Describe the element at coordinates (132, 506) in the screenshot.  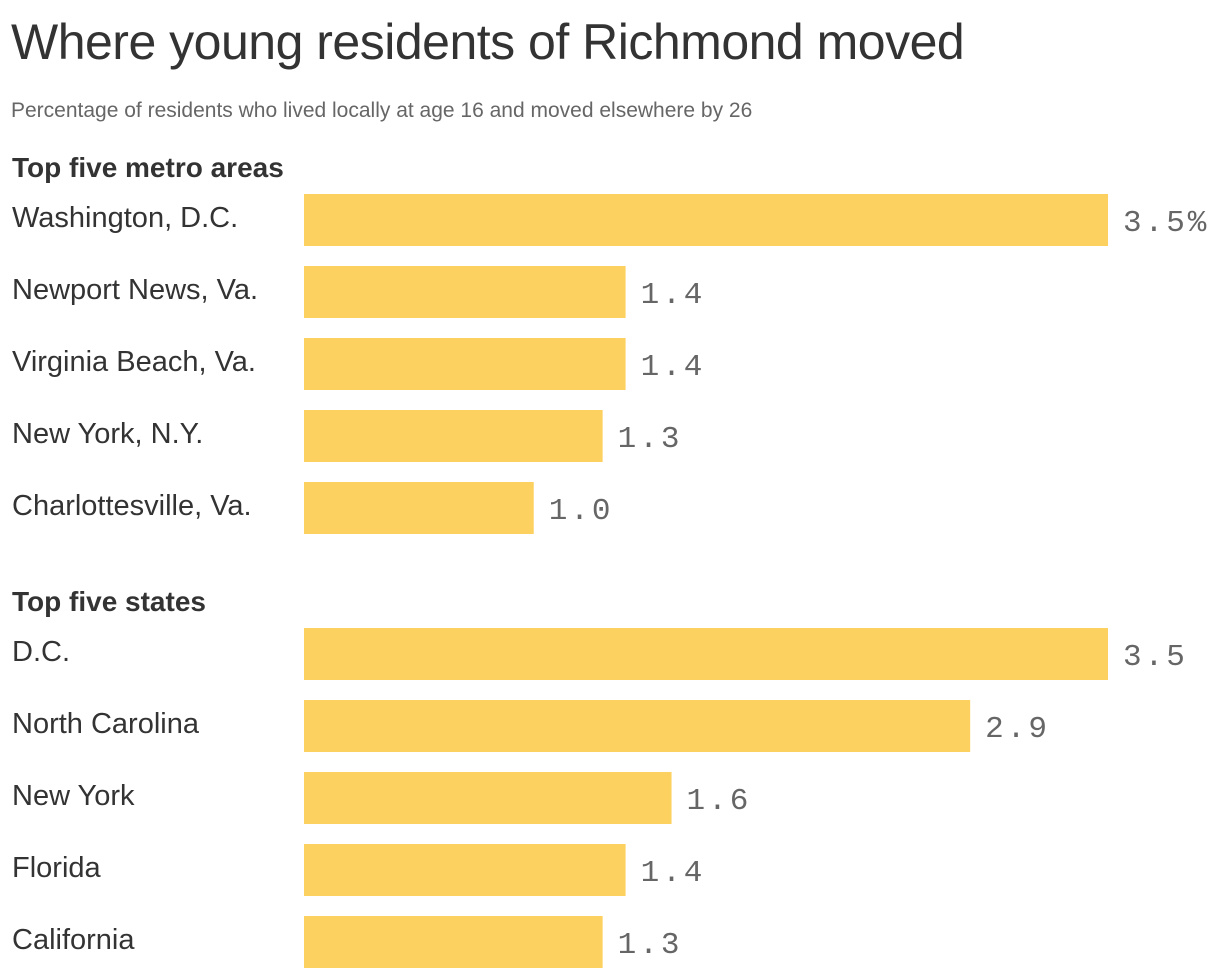
I see `category-label: Charlottesville, Va.` at that location.